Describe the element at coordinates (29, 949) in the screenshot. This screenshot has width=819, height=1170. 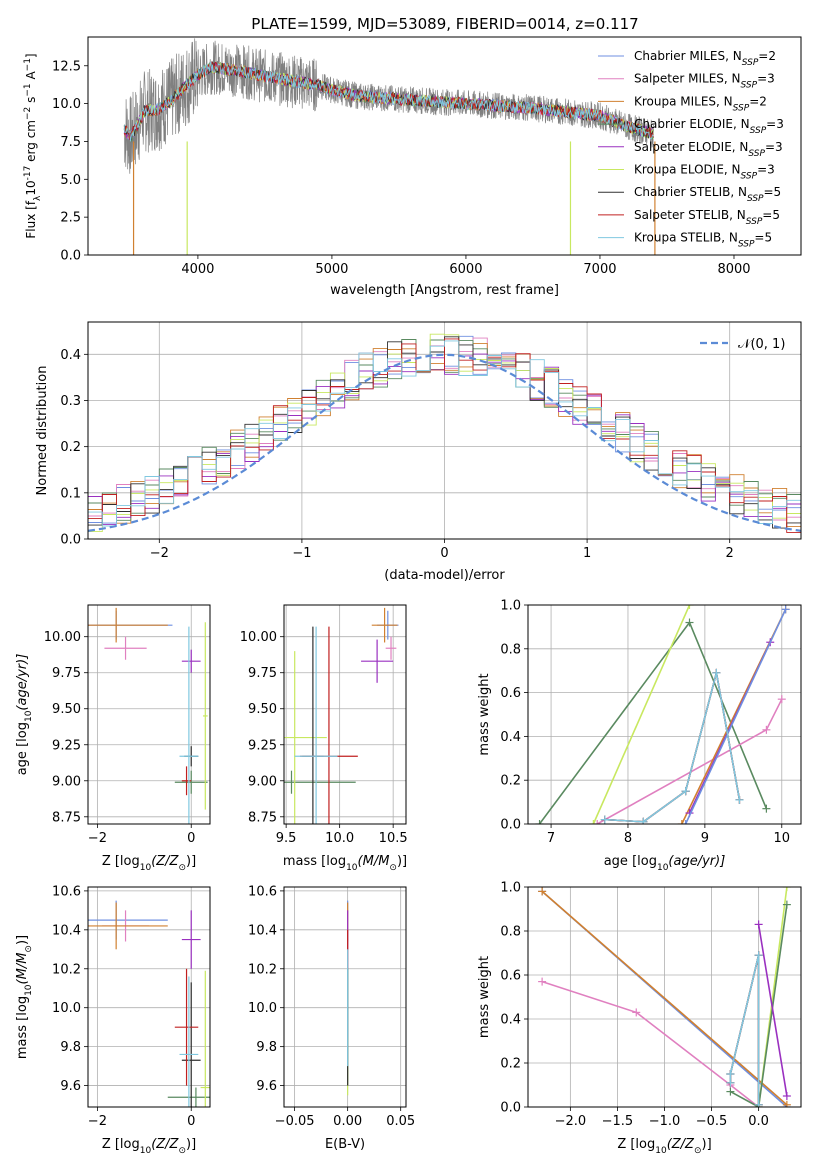
I see `y-axis-label-text-part: ⊙` at that location.